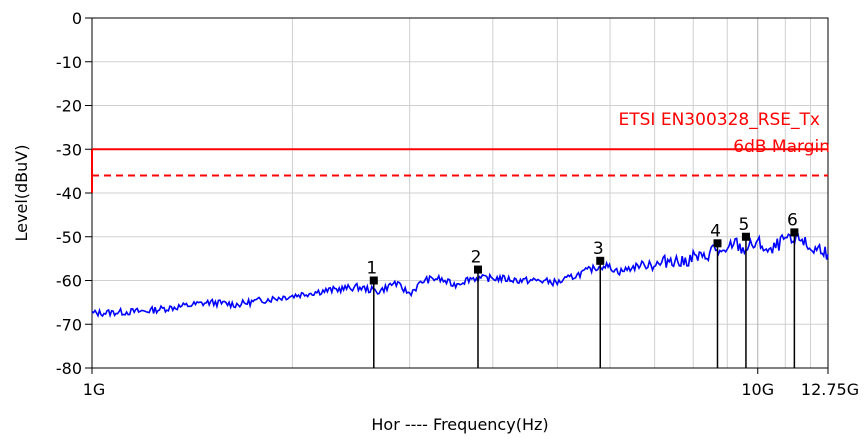 This screenshot has height=439, width=866. I want to click on marker-label: 6, so click(792, 220).